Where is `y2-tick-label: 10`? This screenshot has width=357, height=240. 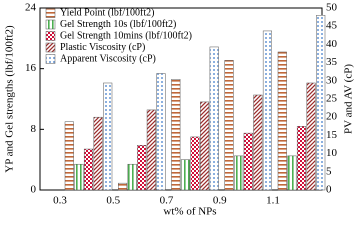 y2-tick-label: 10 is located at coordinates (332, 153).